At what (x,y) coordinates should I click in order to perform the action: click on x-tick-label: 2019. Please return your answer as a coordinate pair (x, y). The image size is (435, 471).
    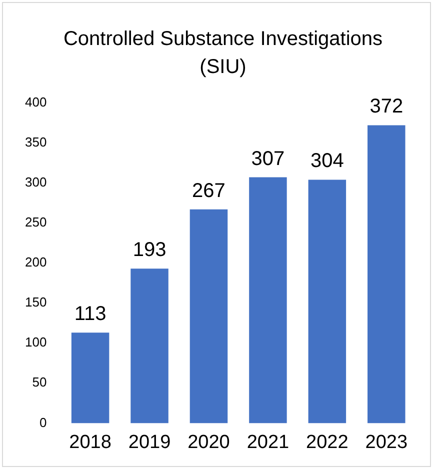
    Looking at the image, I should click on (149, 442).